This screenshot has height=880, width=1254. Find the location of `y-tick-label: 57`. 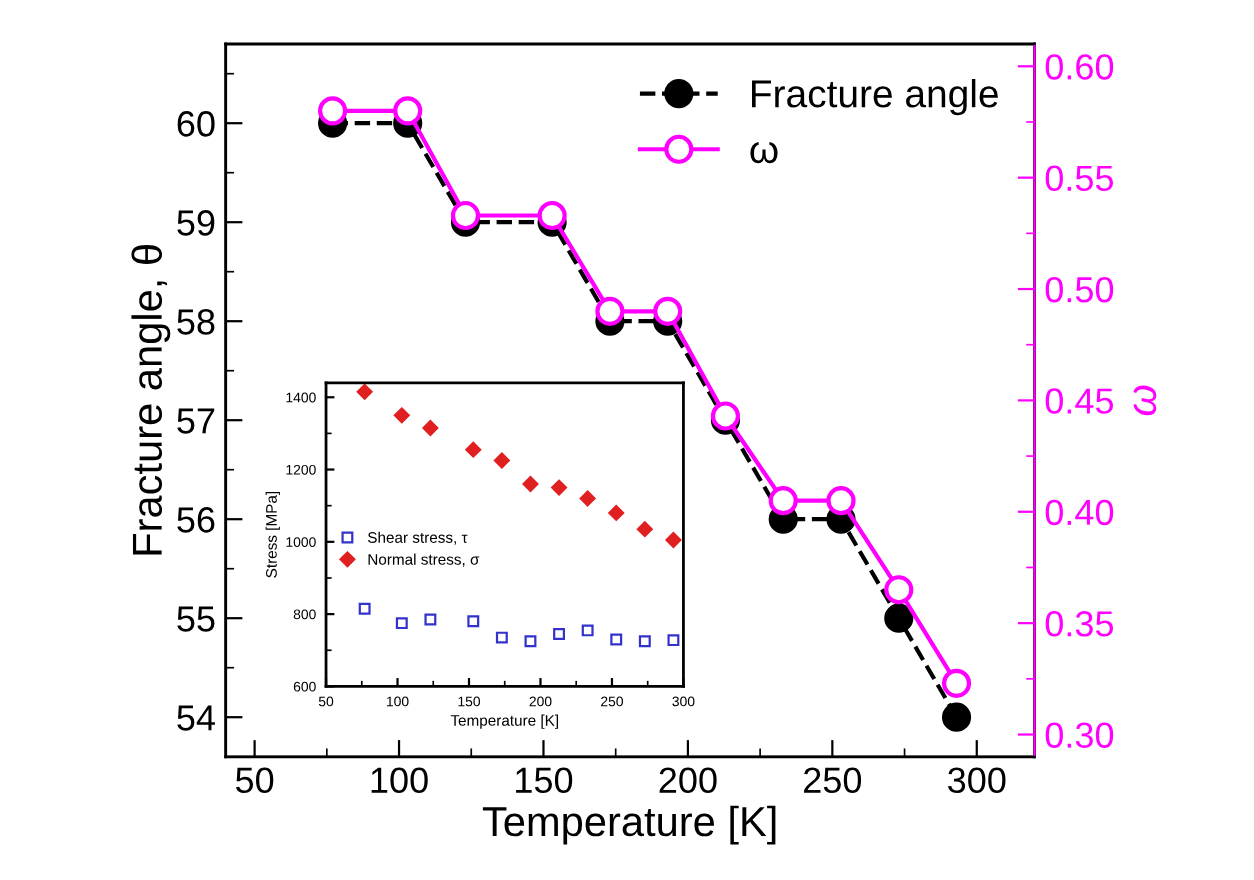

y-tick-label: 57 is located at coordinates (196, 421).